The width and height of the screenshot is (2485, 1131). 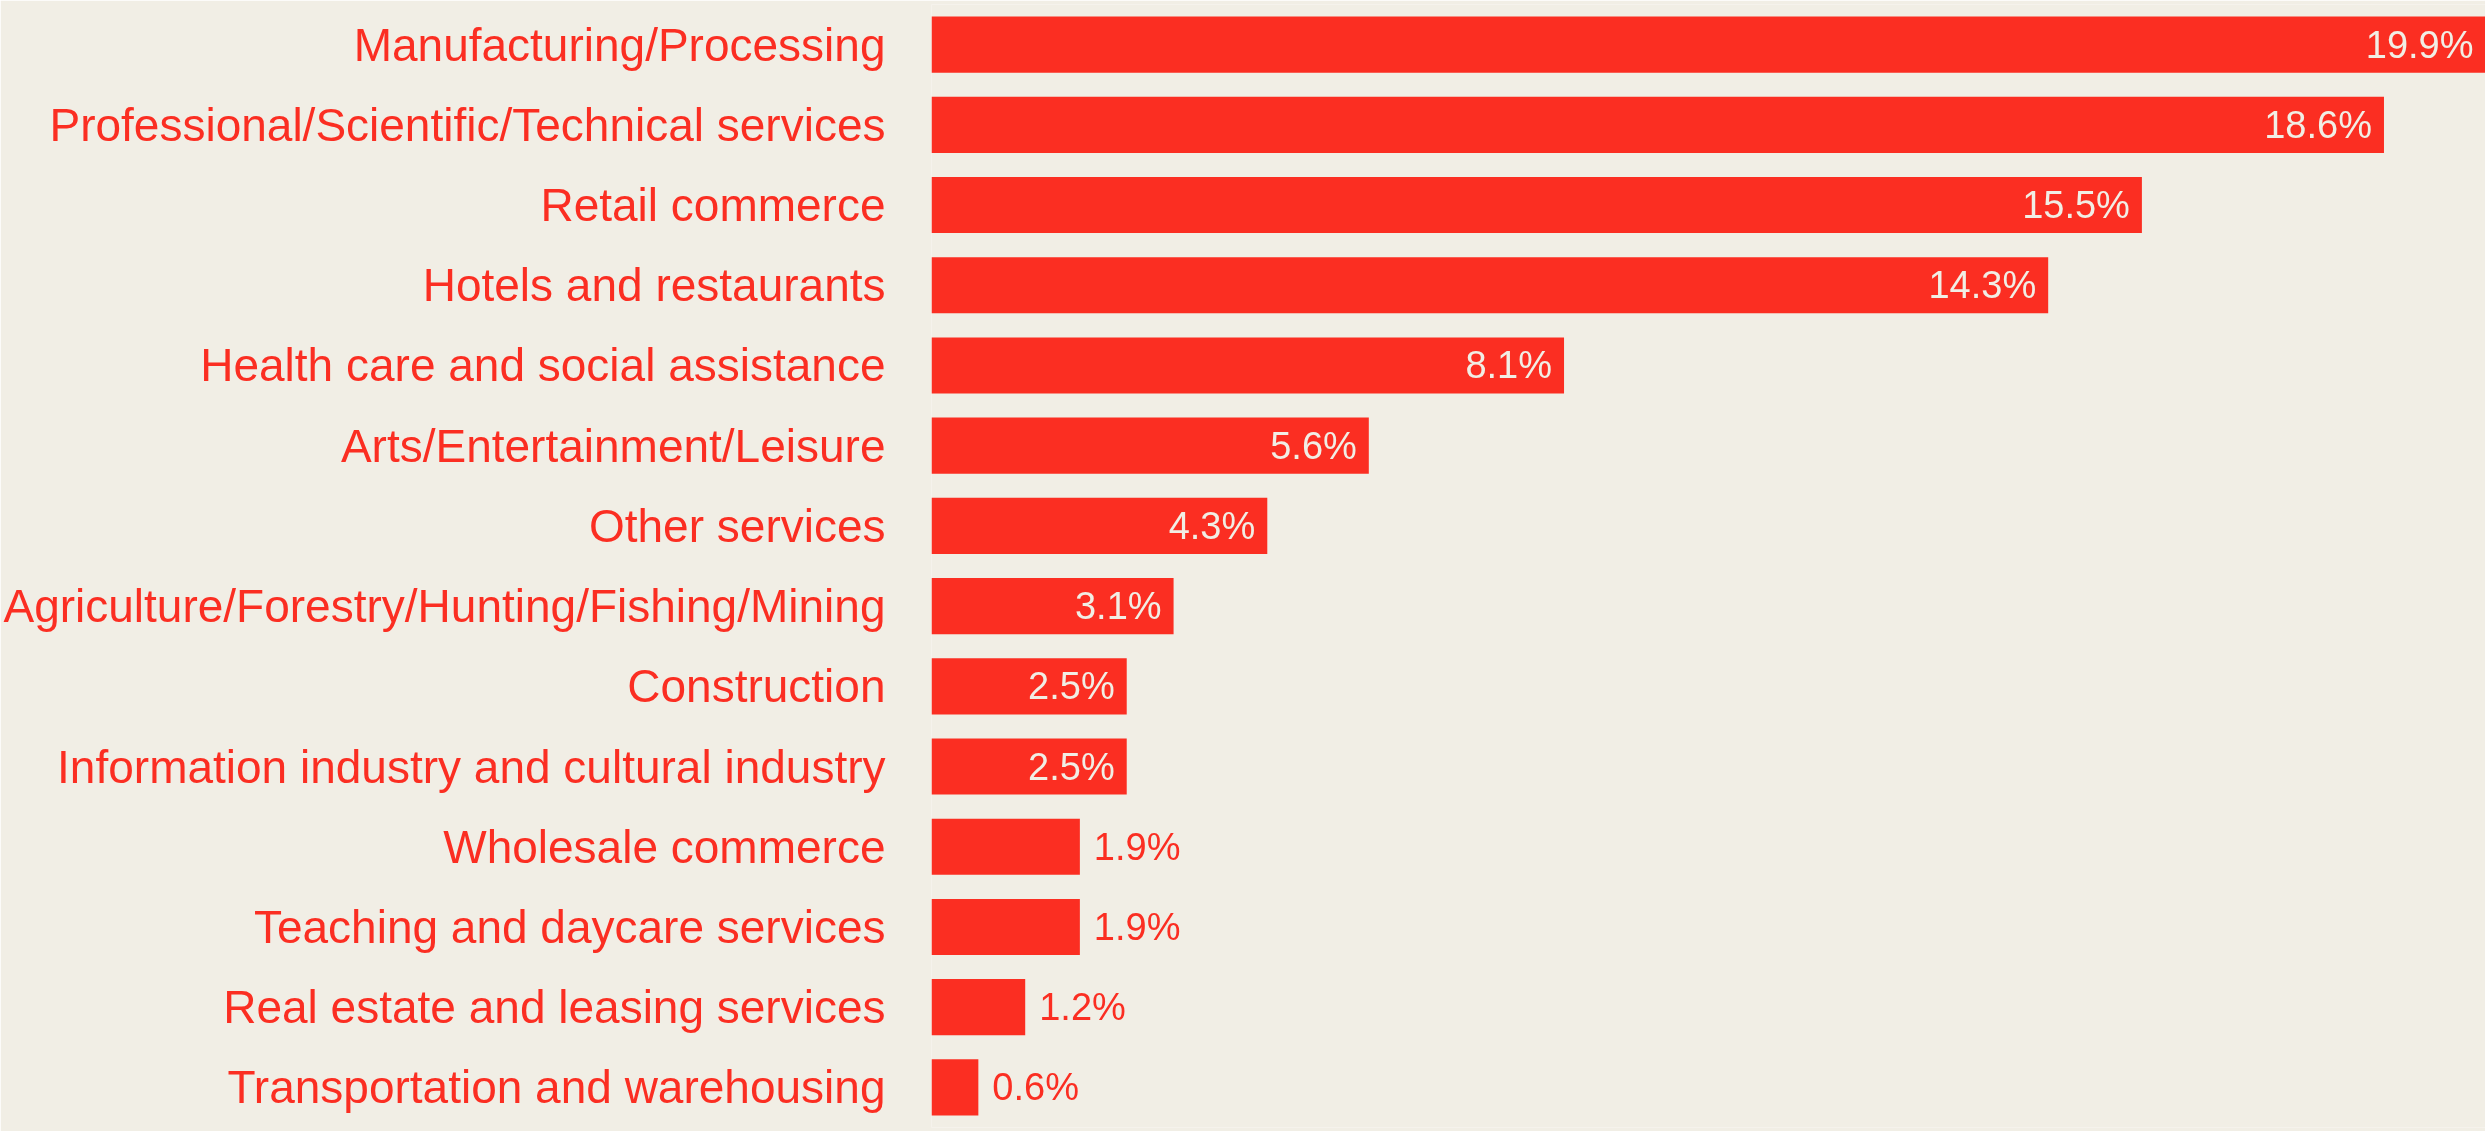 What do you see at coordinates (1313, 445) in the screenshot?
I see `data-label: 5.6%` at bounding box center [1313, 445].